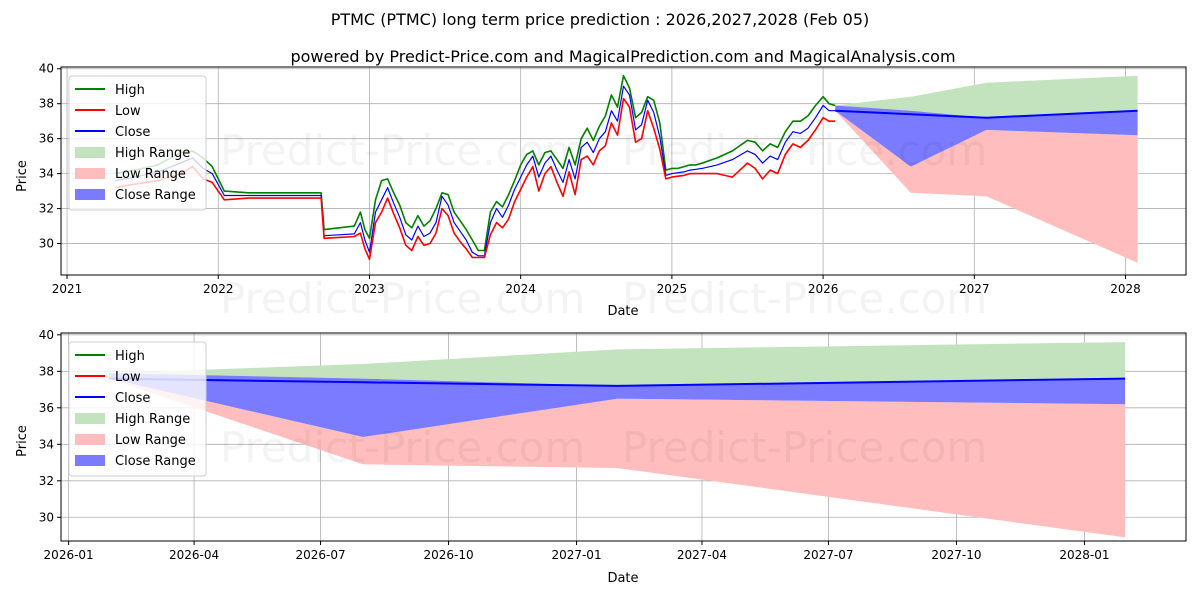 The height and width of the screenshot is (600, 1200). I want to click on x-tick-label: 2028, so click(1125, 289).